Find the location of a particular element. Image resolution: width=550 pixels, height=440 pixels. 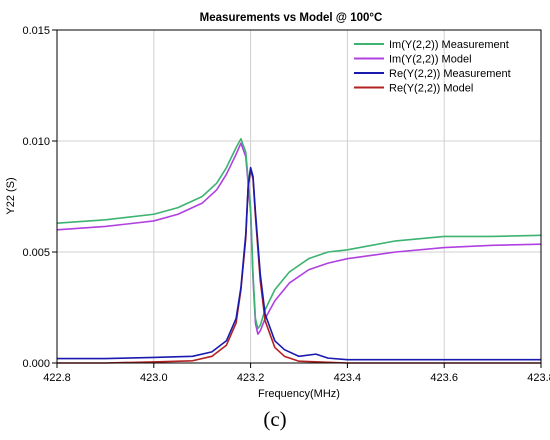

x-tick-label: 423.8 is located at coordinates (538, 378).